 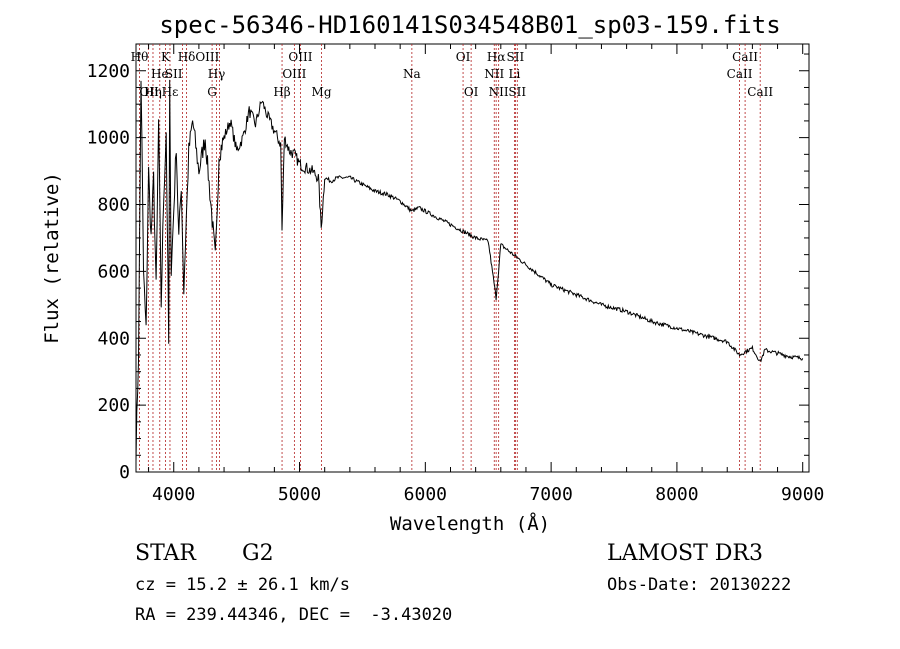 I want to click on y-tick-label: 0, so click(x=124, y=472).